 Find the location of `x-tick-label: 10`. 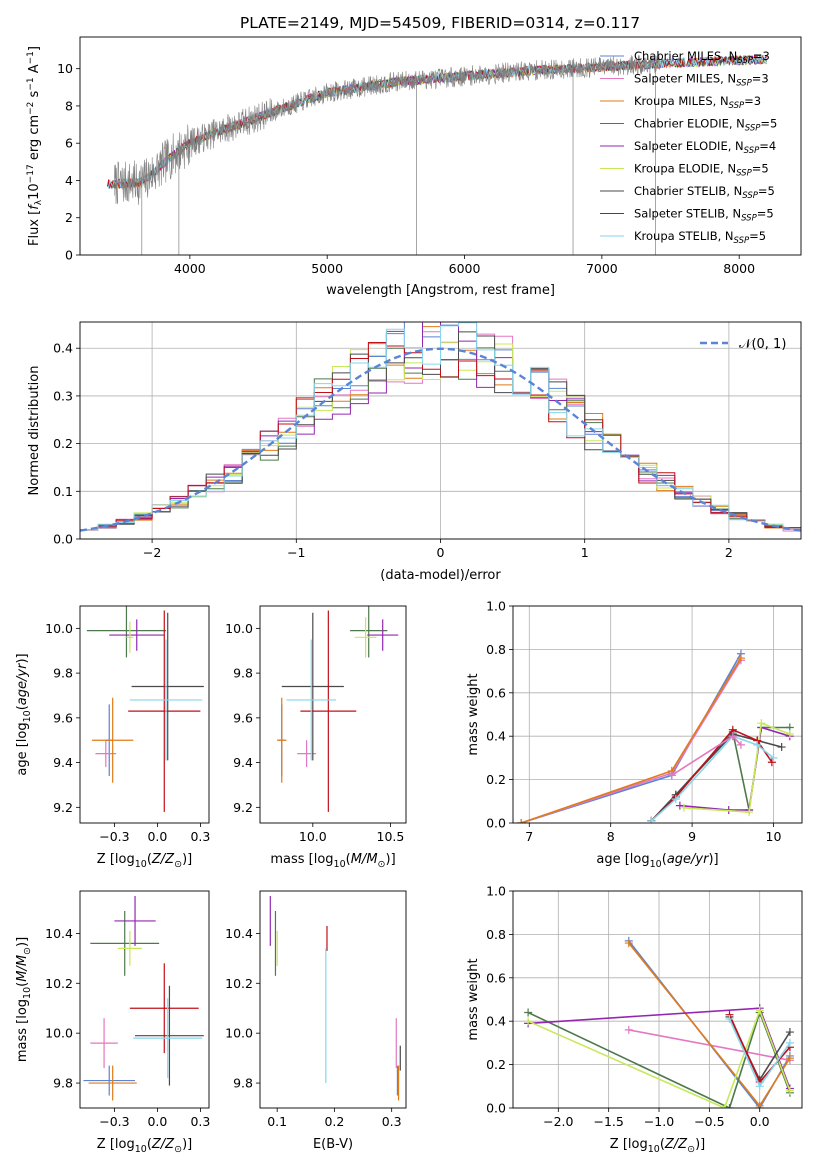

x-tick-label: 10 is located at coordinates (774, 836).